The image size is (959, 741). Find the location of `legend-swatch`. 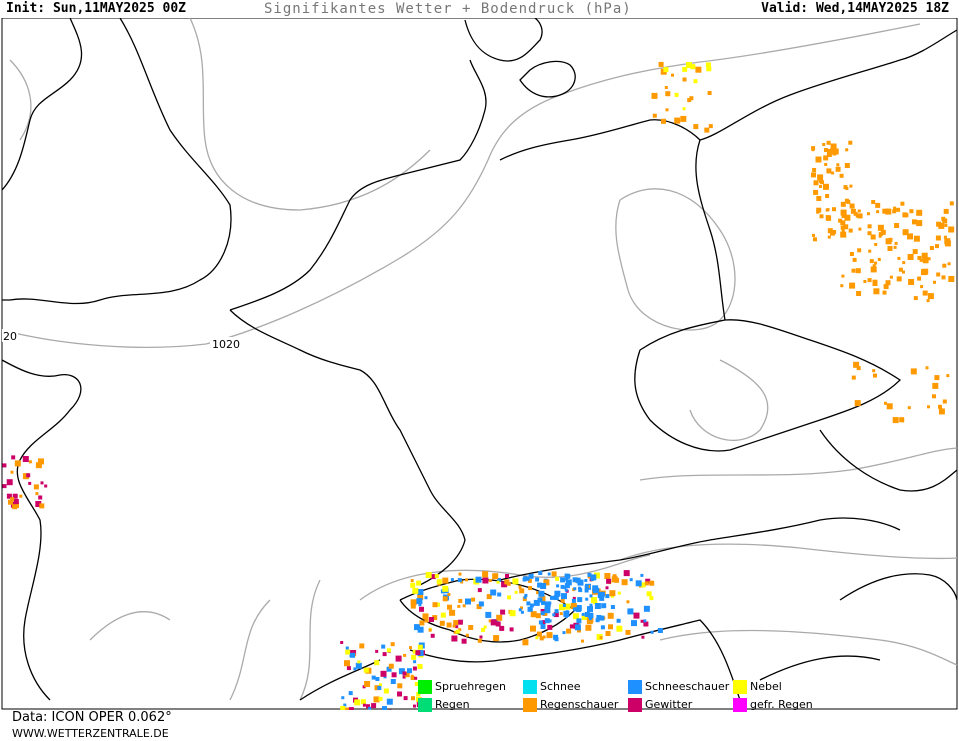

legend-swatch is located at coordinates (635, 687).